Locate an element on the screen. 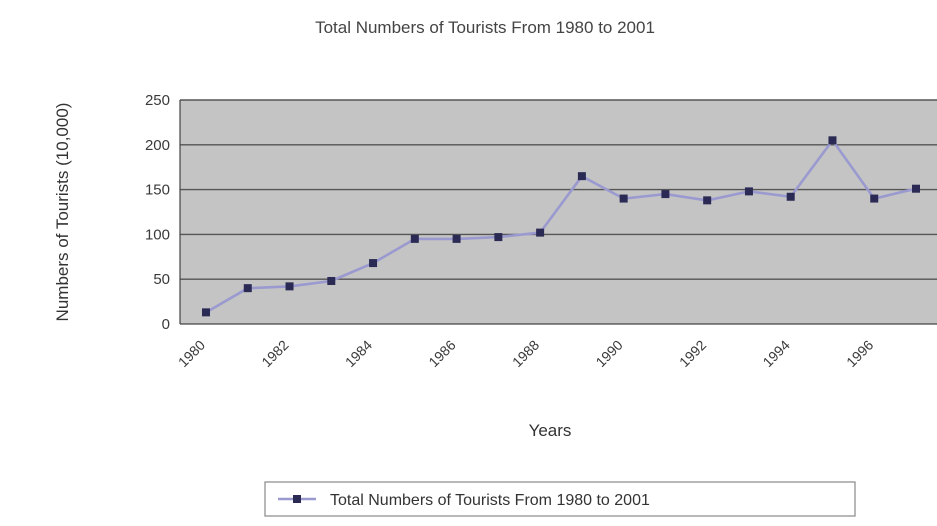 This screenshot has width=937, height=526. x-tick-label: 1992 is located at coordinates (692, 353).